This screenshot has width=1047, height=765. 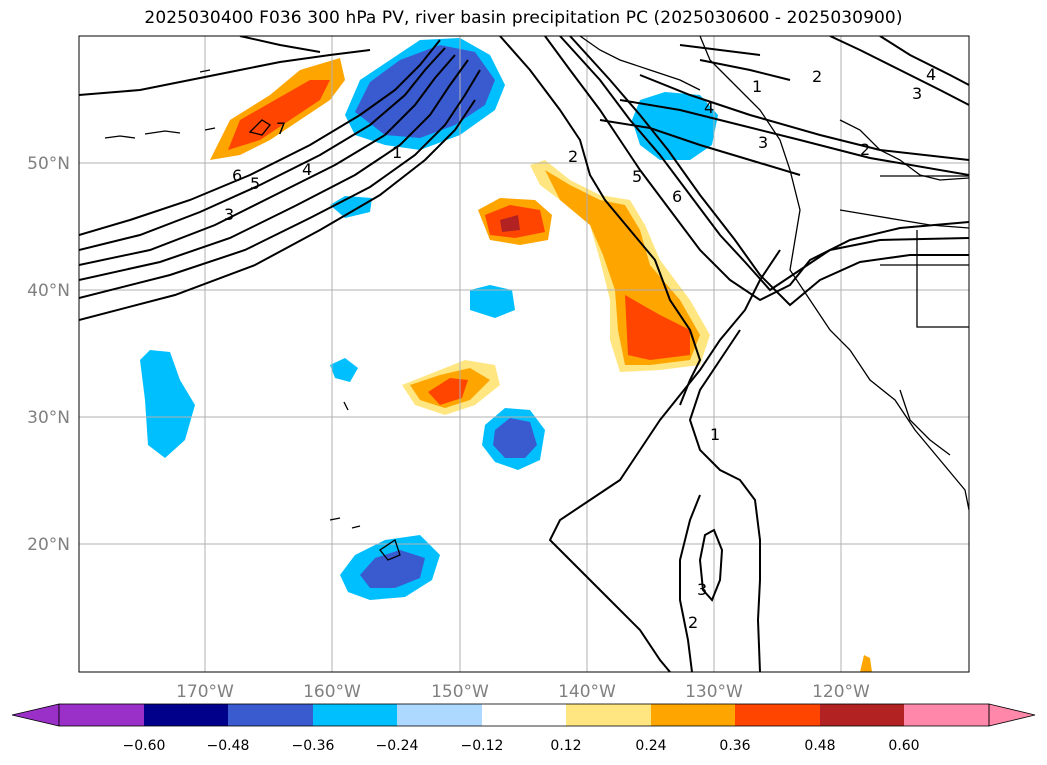 What do you see at coordinates (48, 354) in the screenshot?
I see `latitude-labels: 50°N 40°N 30°N 20°N` at bounding box center [48, 354].